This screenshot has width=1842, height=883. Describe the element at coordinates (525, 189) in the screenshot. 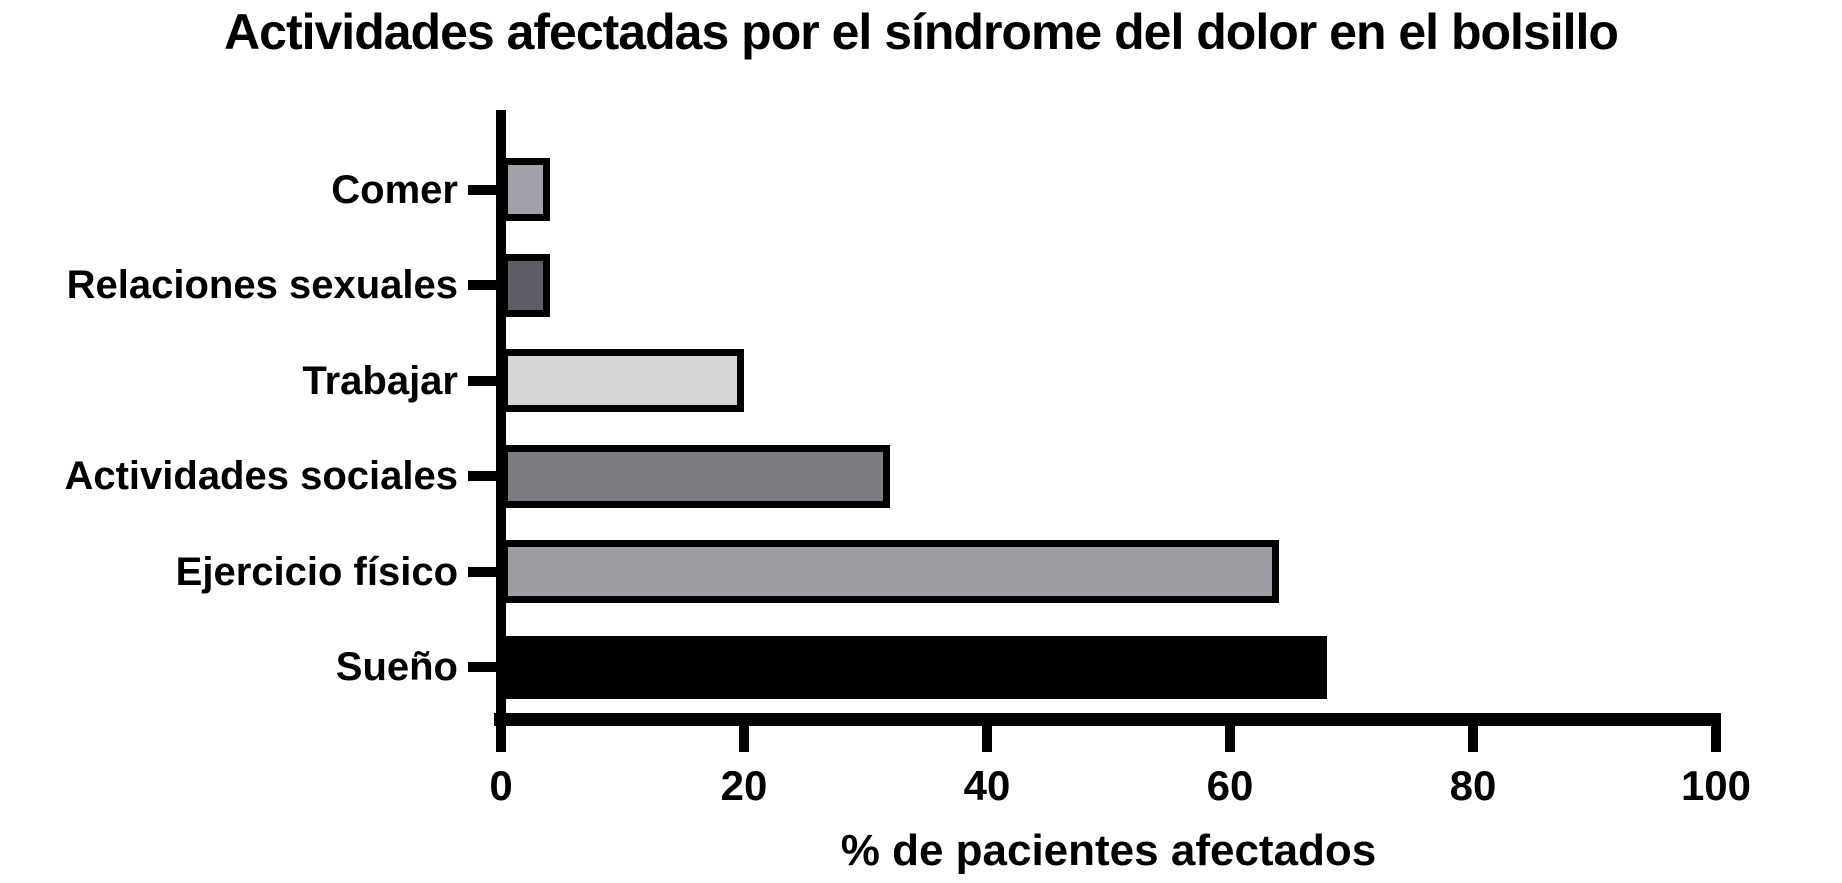

I see `bar-comer` at that location.